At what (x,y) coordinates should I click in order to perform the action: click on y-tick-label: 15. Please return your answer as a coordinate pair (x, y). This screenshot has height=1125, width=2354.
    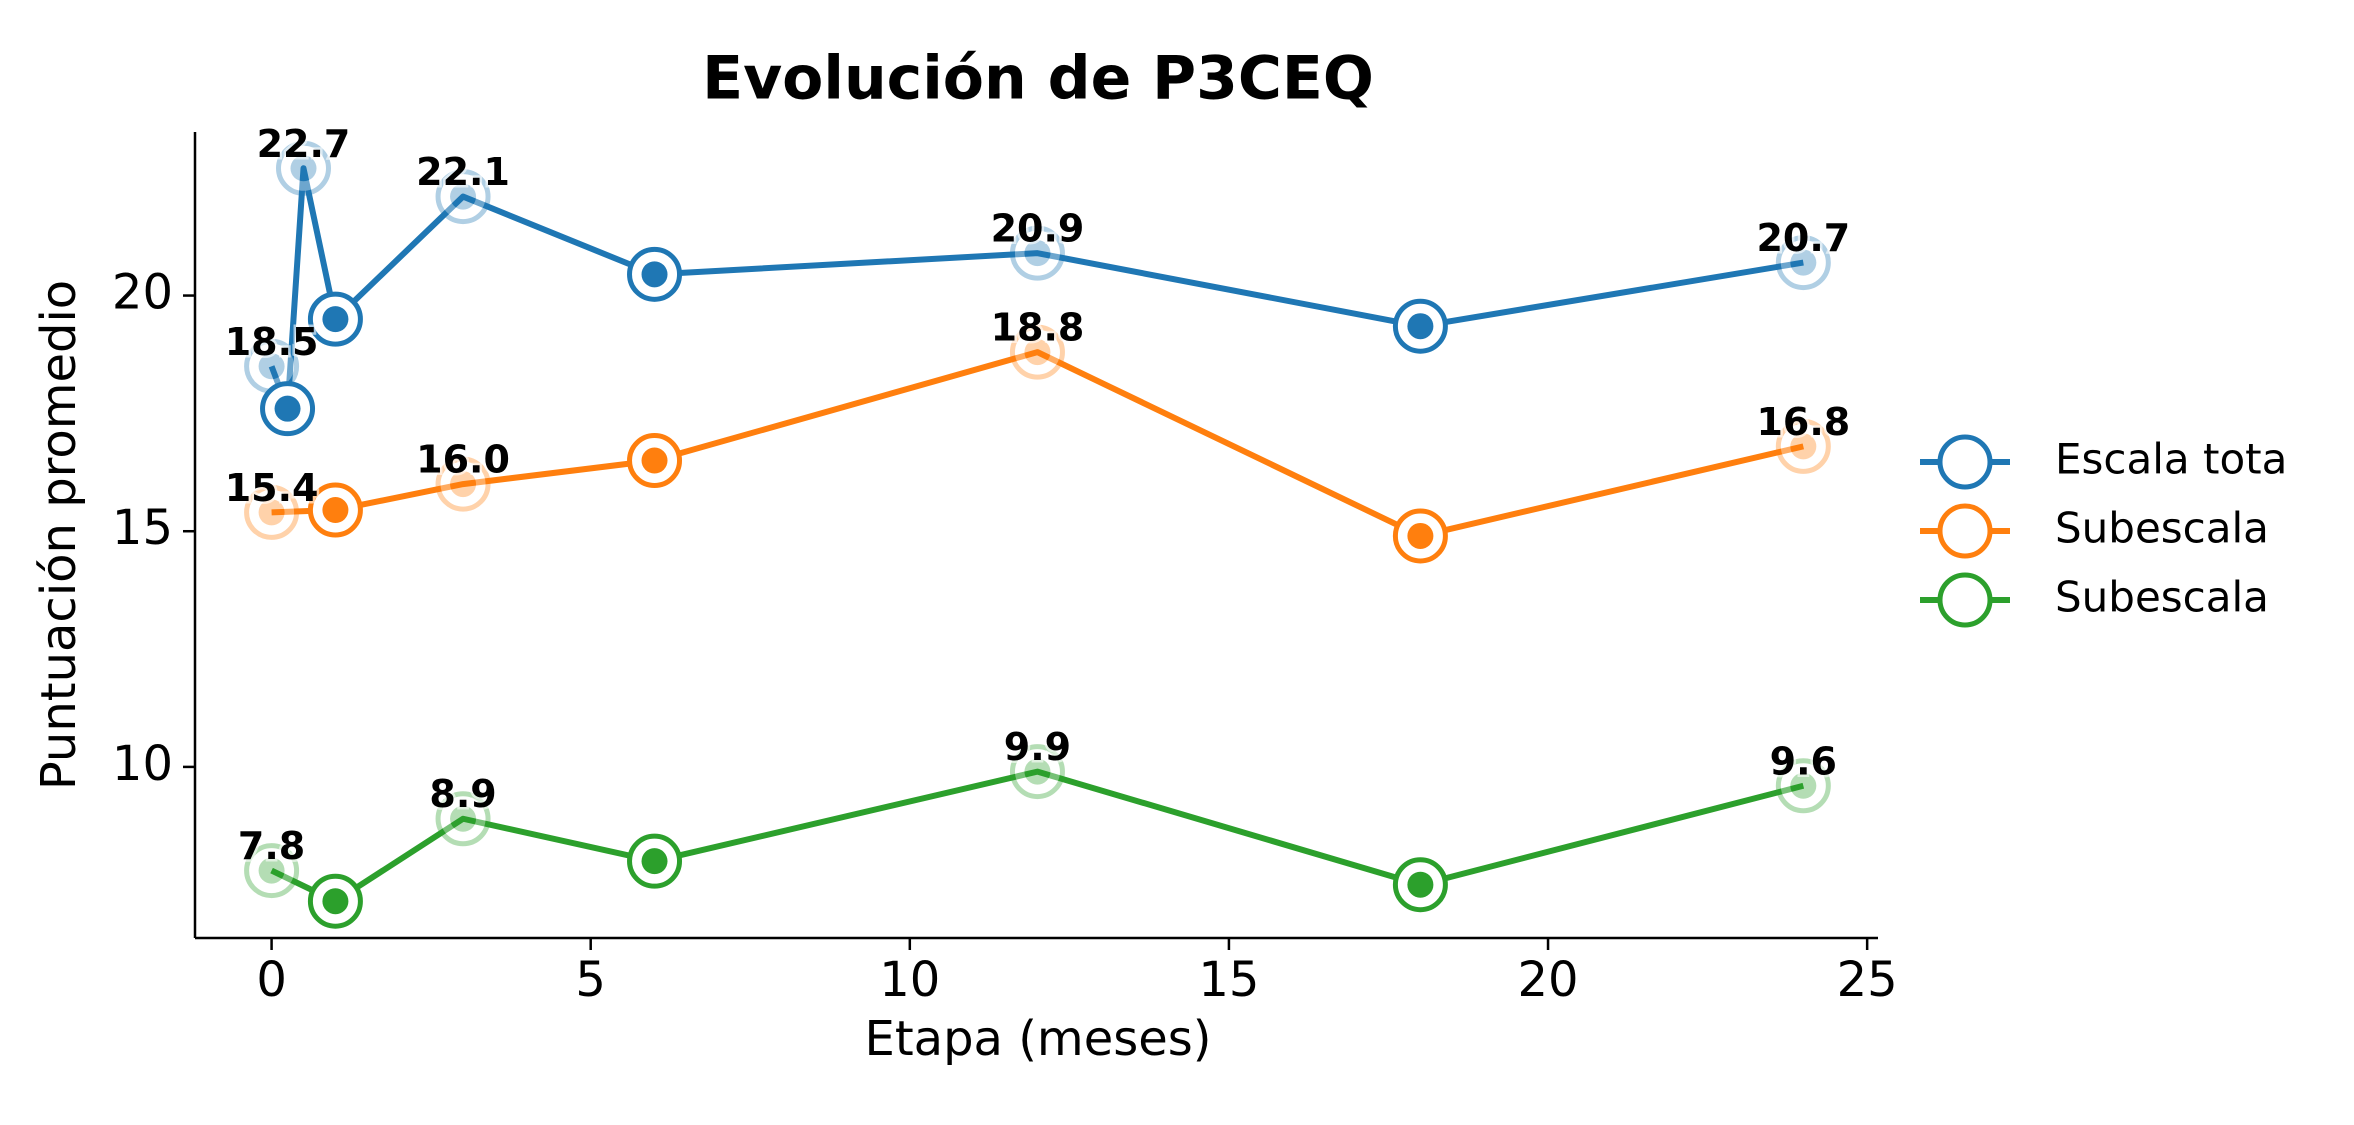
    Looking at the image, I should click on (142, 528).